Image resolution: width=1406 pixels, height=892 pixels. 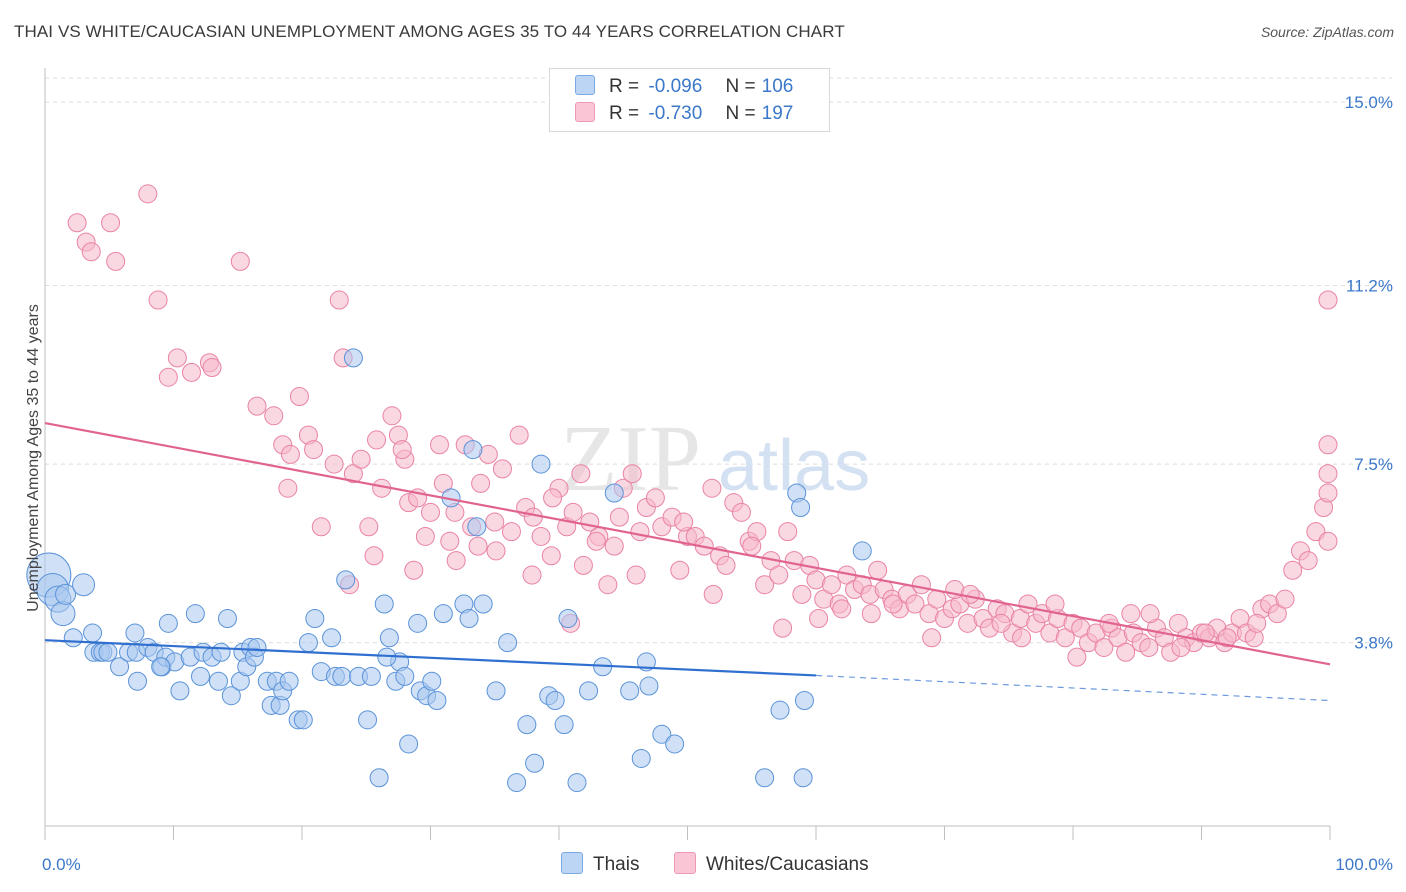 I want to click on watermark-zip: ZIP, so click(x=630, y=459).